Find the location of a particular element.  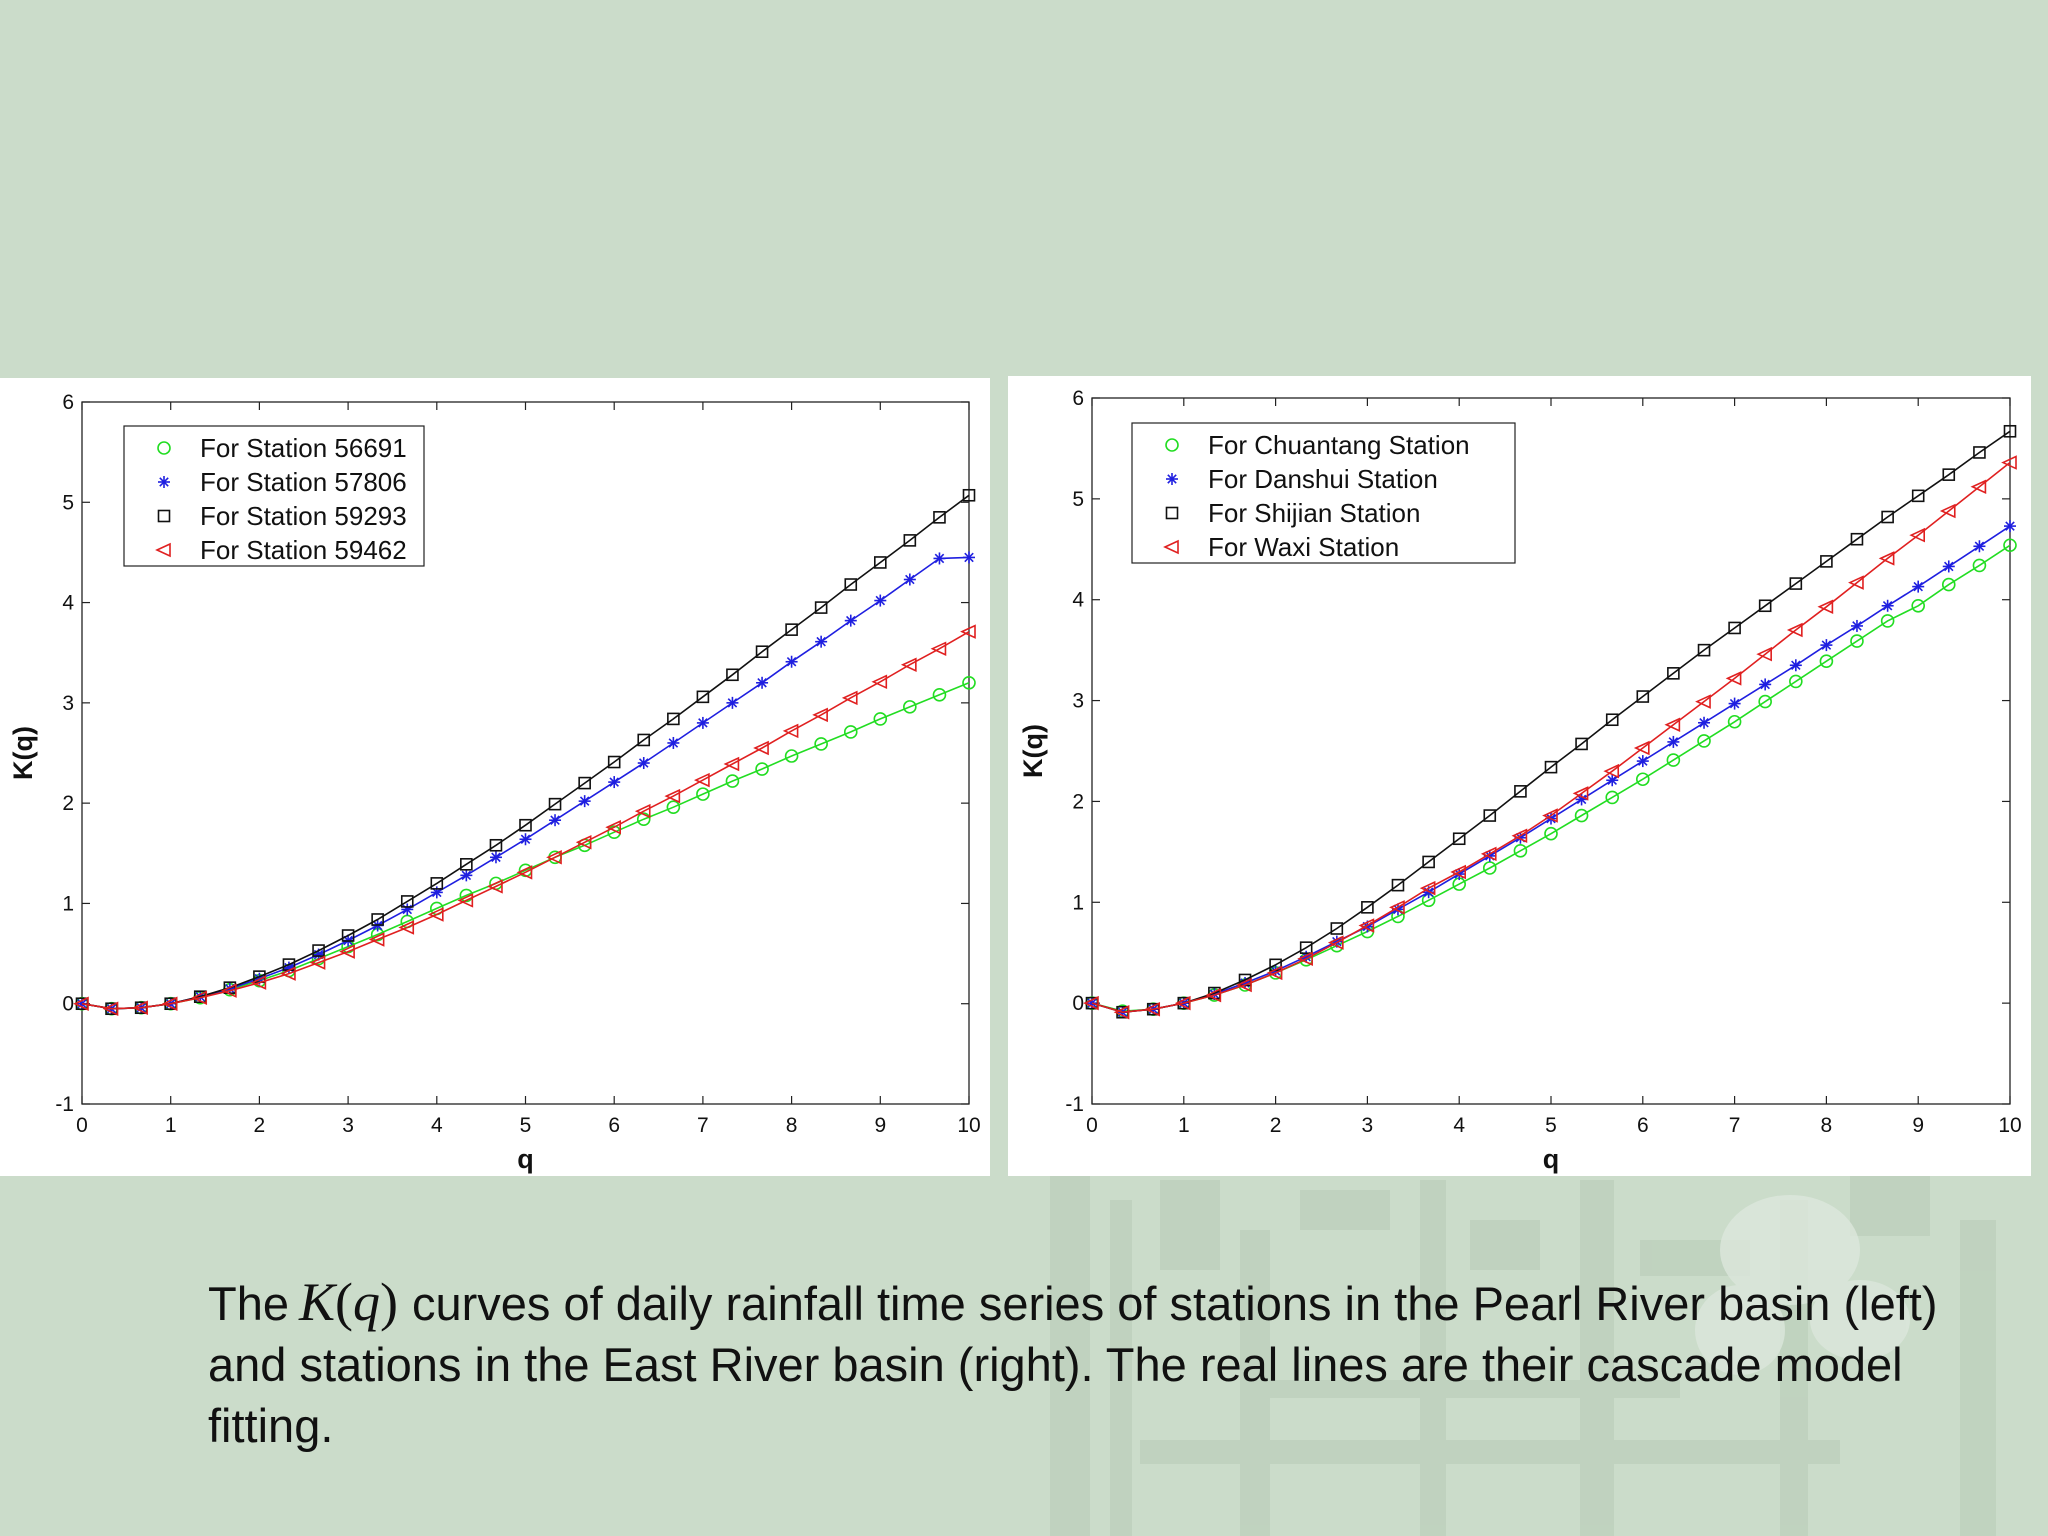

y-tick-label: 1 is located at coordinates (68, 903).